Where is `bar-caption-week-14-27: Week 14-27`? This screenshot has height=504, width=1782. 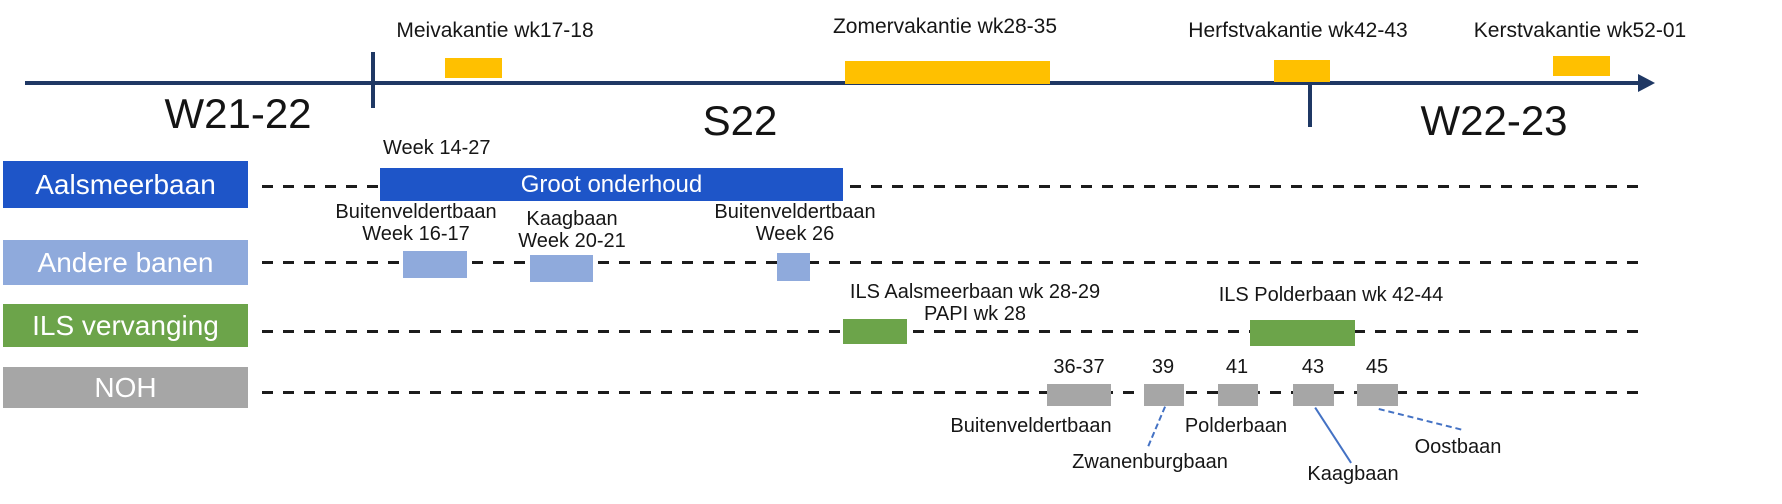 bar-caption-week-14-27: Week 14-27 is located at coordinates (437, 148).